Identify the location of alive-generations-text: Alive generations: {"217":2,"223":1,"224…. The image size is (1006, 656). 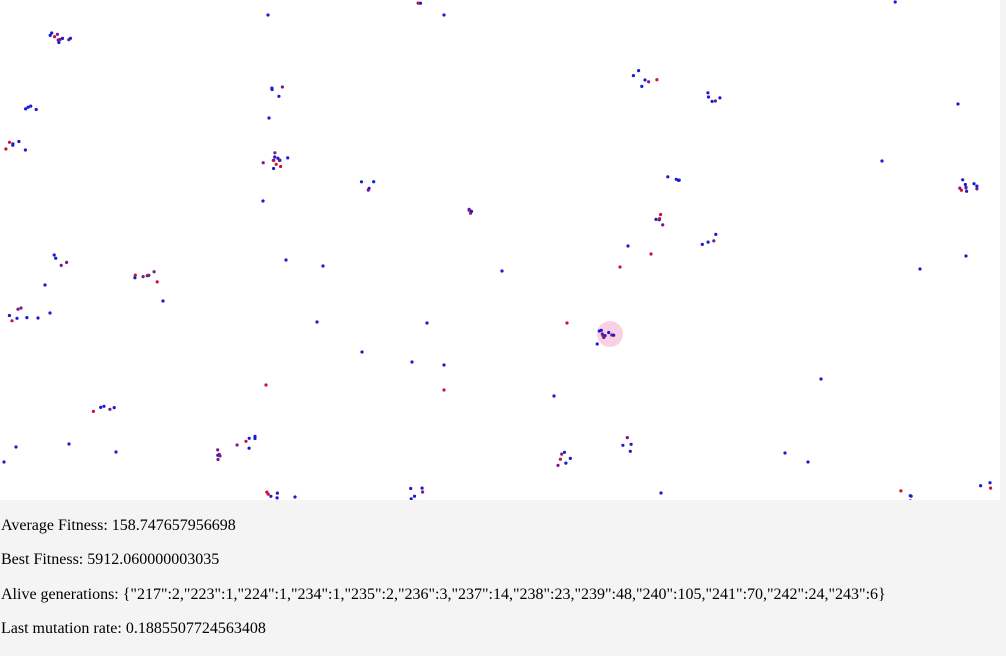
(443, 594).